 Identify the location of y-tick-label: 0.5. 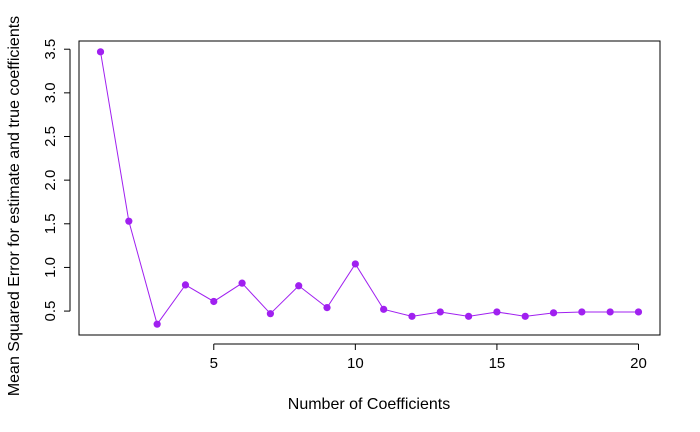
(50, 311).